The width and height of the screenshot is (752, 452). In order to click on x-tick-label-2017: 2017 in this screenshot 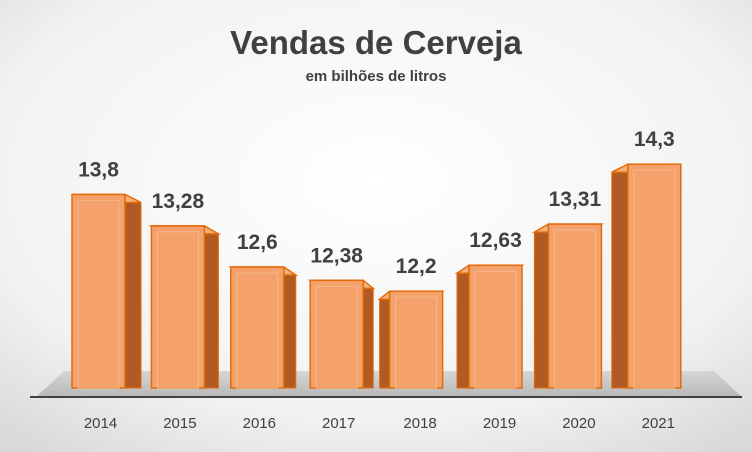, I will do `click(338, 423)`.